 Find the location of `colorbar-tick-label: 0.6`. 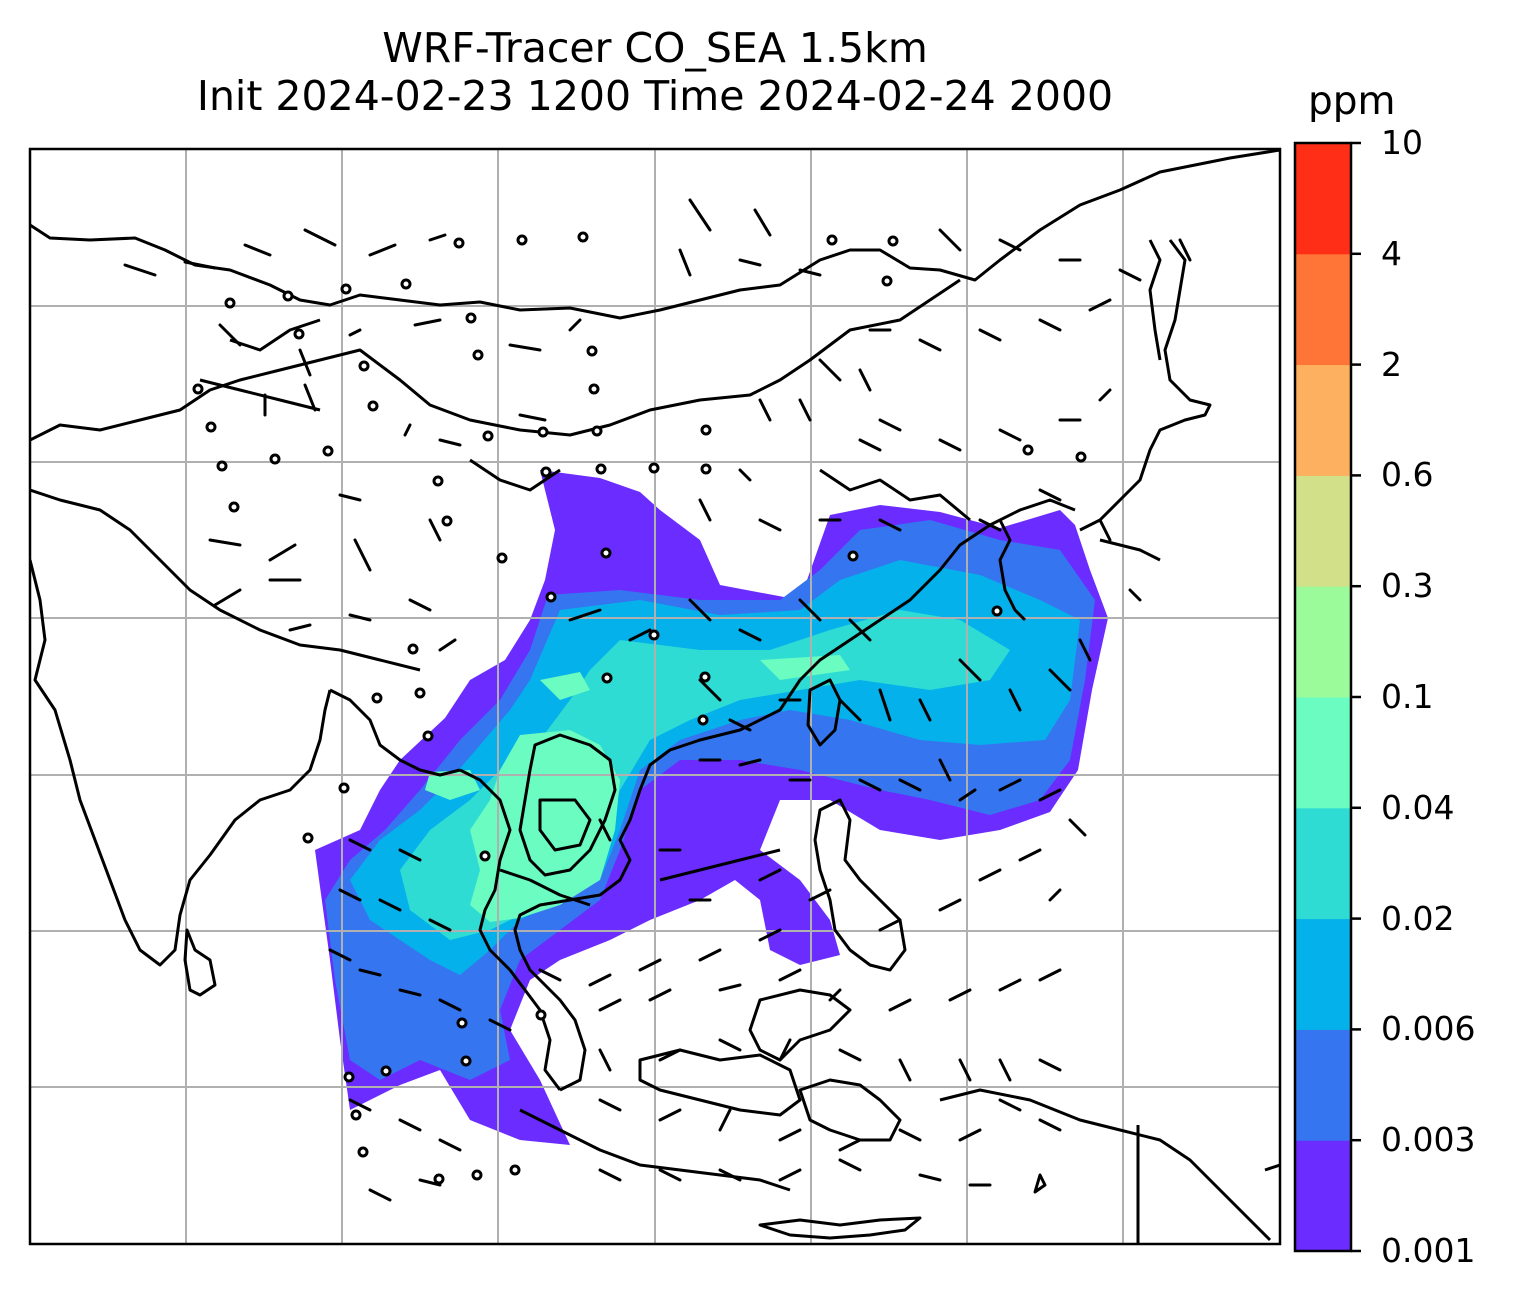

colorbar-tick-label: 0.6 is located at coordinates (1407, 475).